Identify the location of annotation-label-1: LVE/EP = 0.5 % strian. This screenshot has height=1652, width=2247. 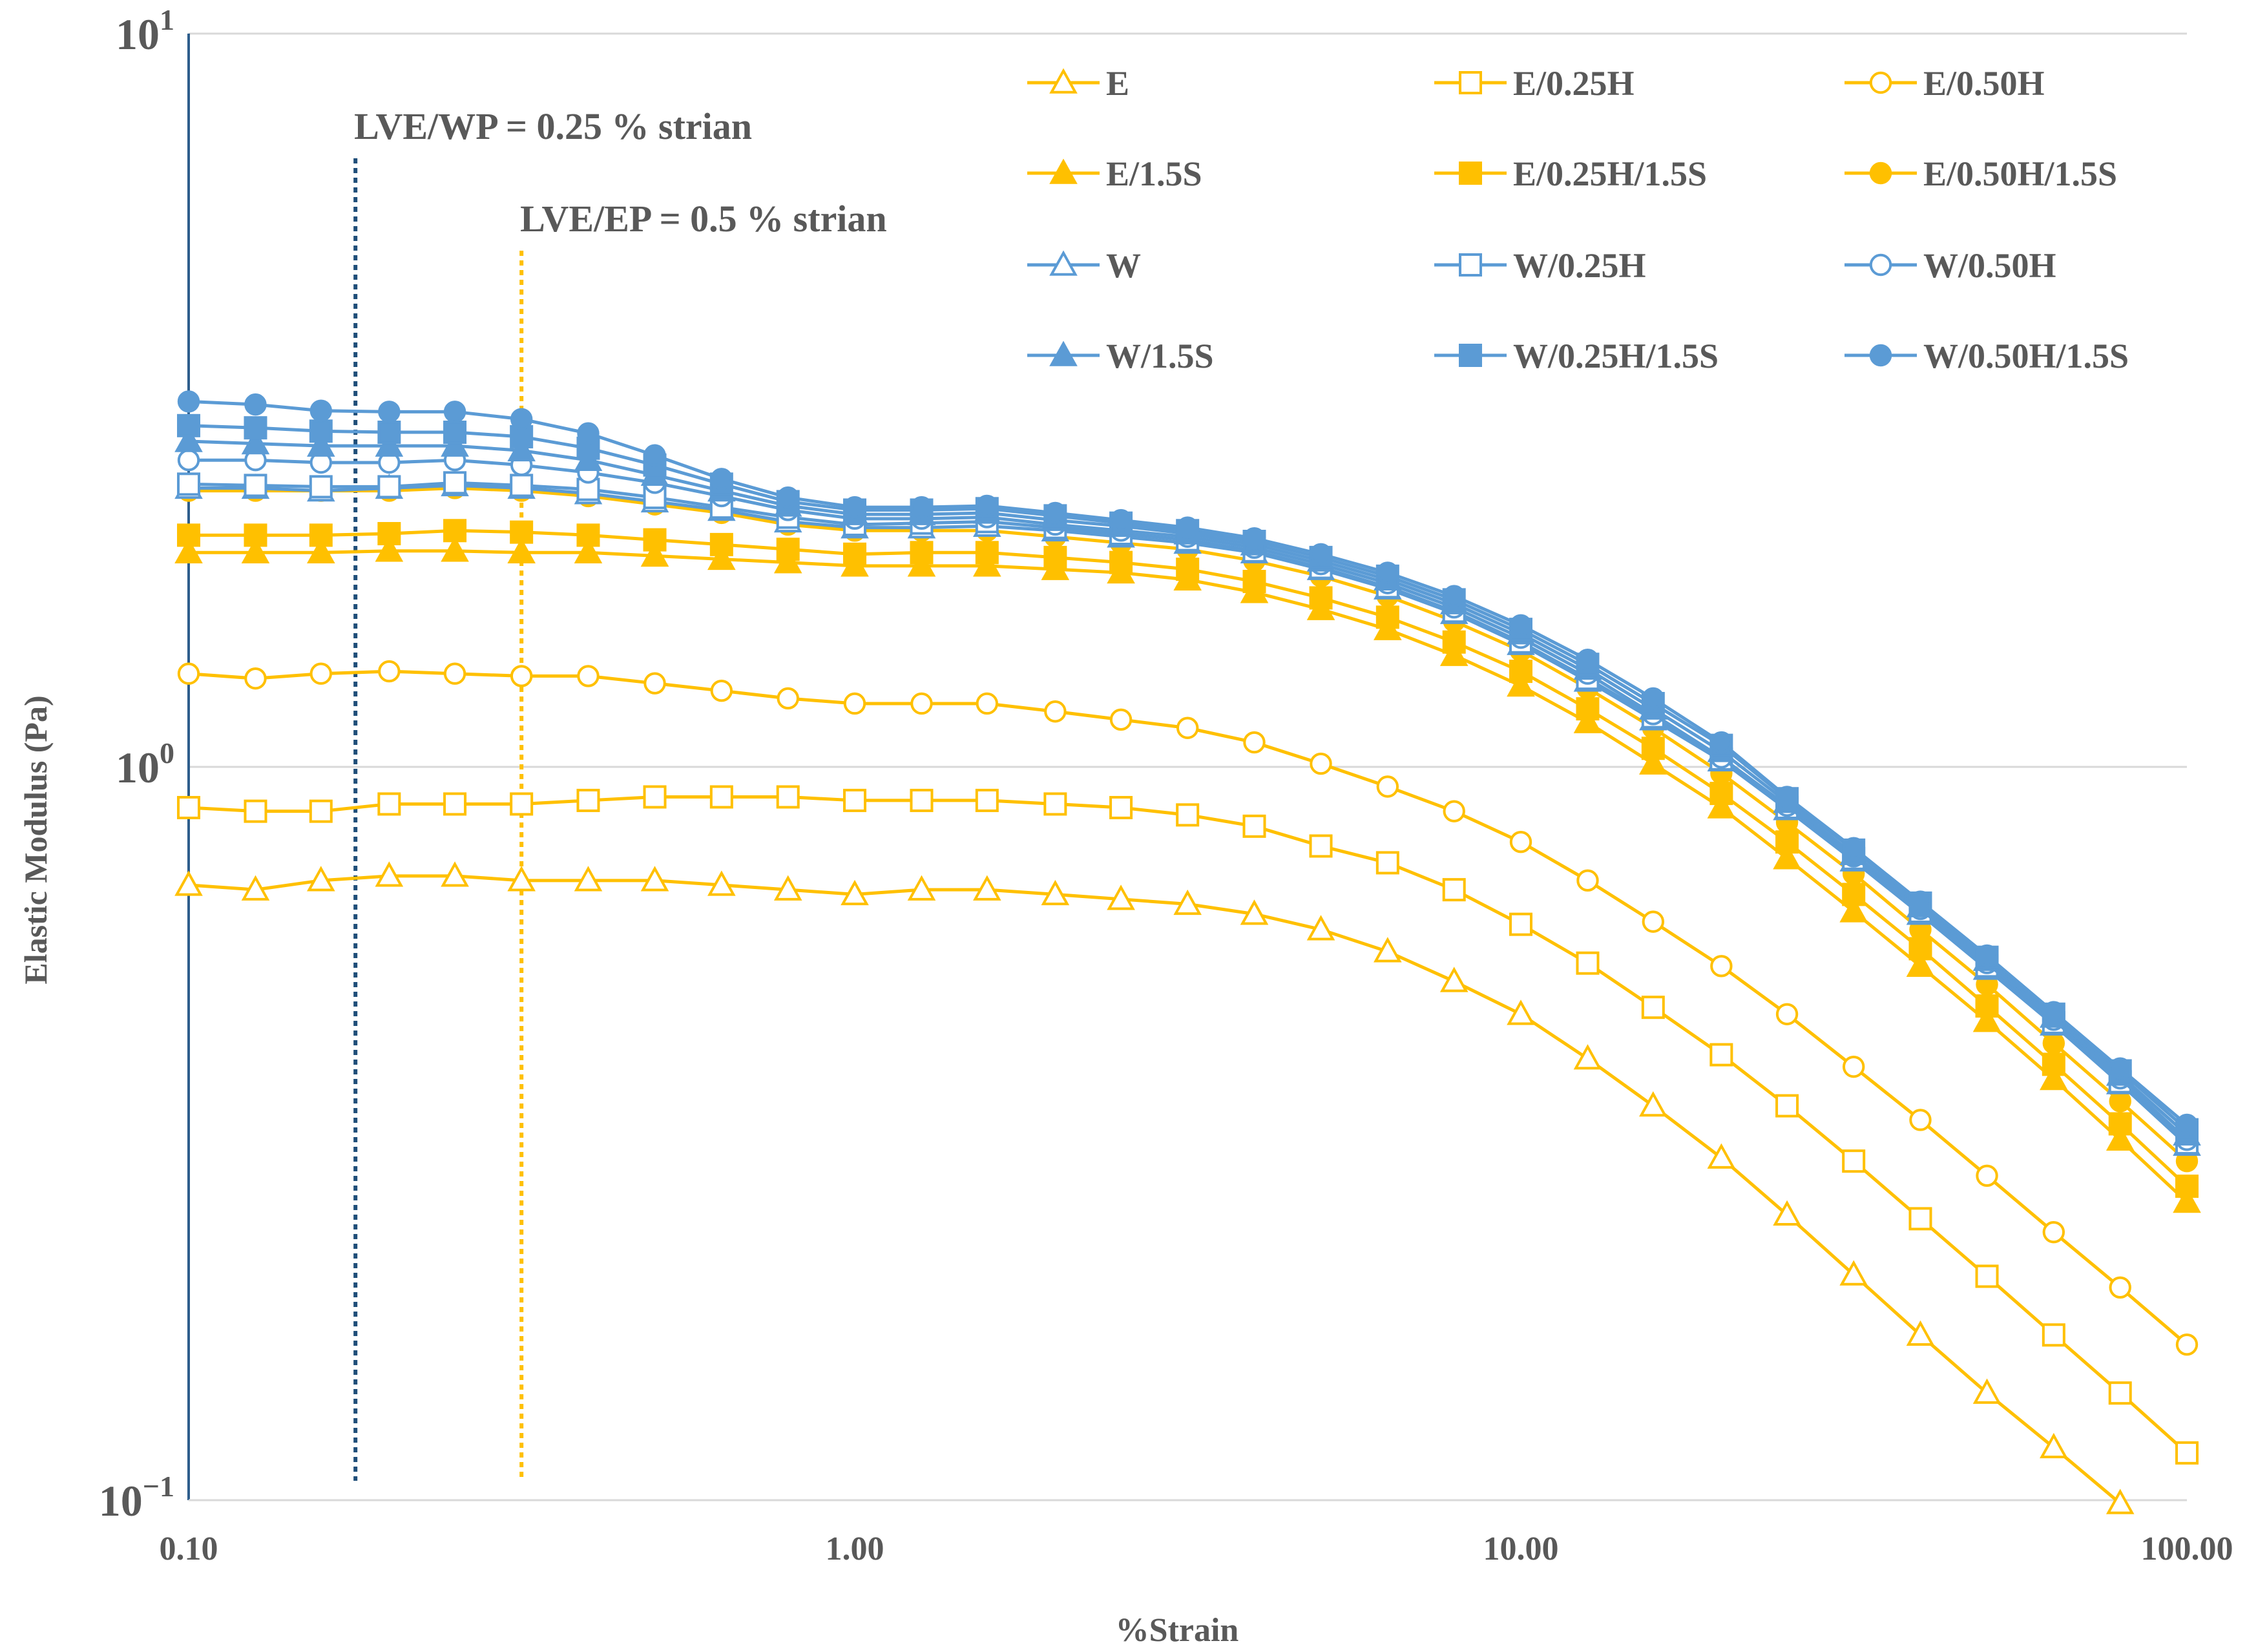
(703, 219).